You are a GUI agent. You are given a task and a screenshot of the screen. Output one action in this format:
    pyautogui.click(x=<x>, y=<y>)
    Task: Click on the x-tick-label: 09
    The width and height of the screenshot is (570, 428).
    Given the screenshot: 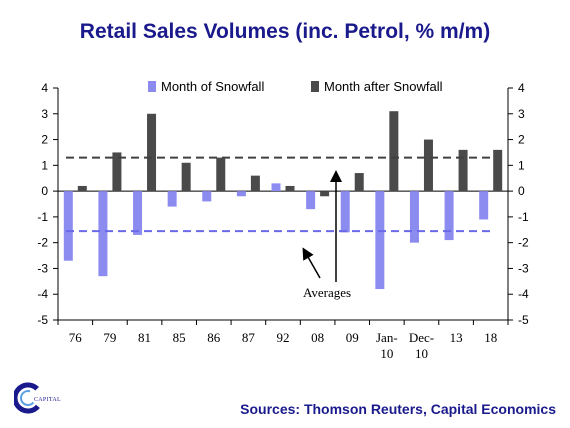 What is the action you would take?
    pyautogui.click(x=352, y=337)
    